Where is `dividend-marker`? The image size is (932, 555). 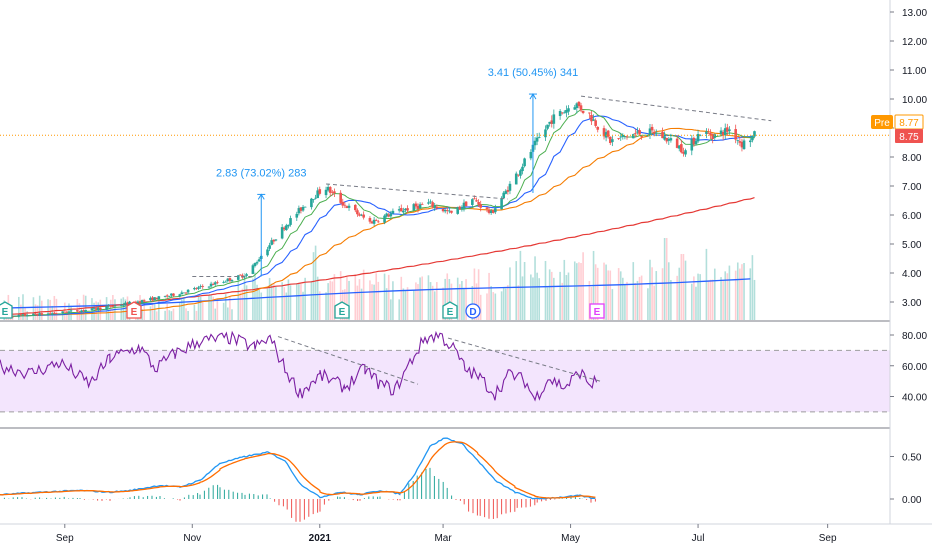 dividend-marker is located at coordinates (473, 311).